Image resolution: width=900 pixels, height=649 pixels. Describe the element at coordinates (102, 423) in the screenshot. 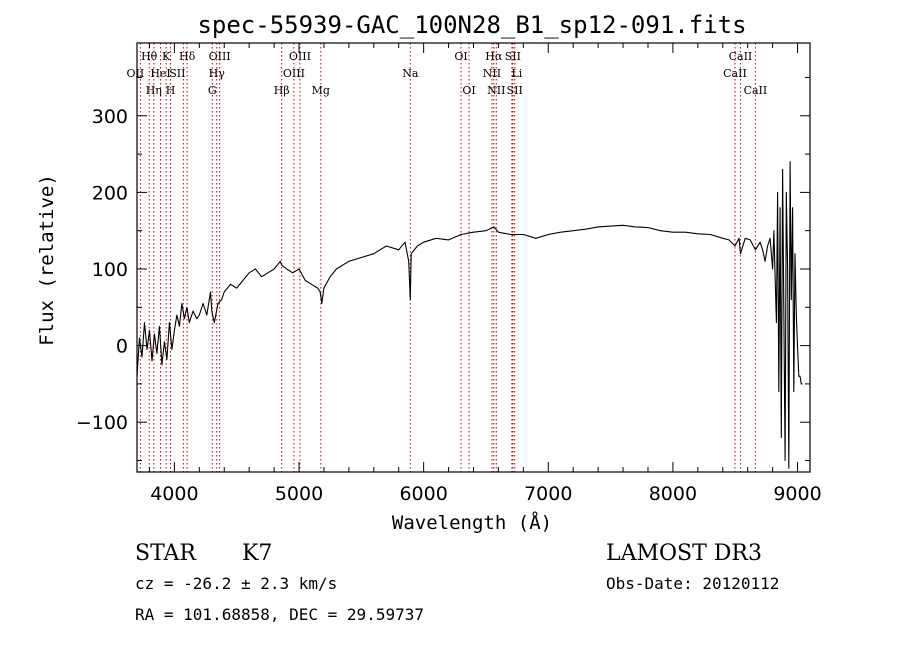

I see `y-tick-label: −100` at that location.